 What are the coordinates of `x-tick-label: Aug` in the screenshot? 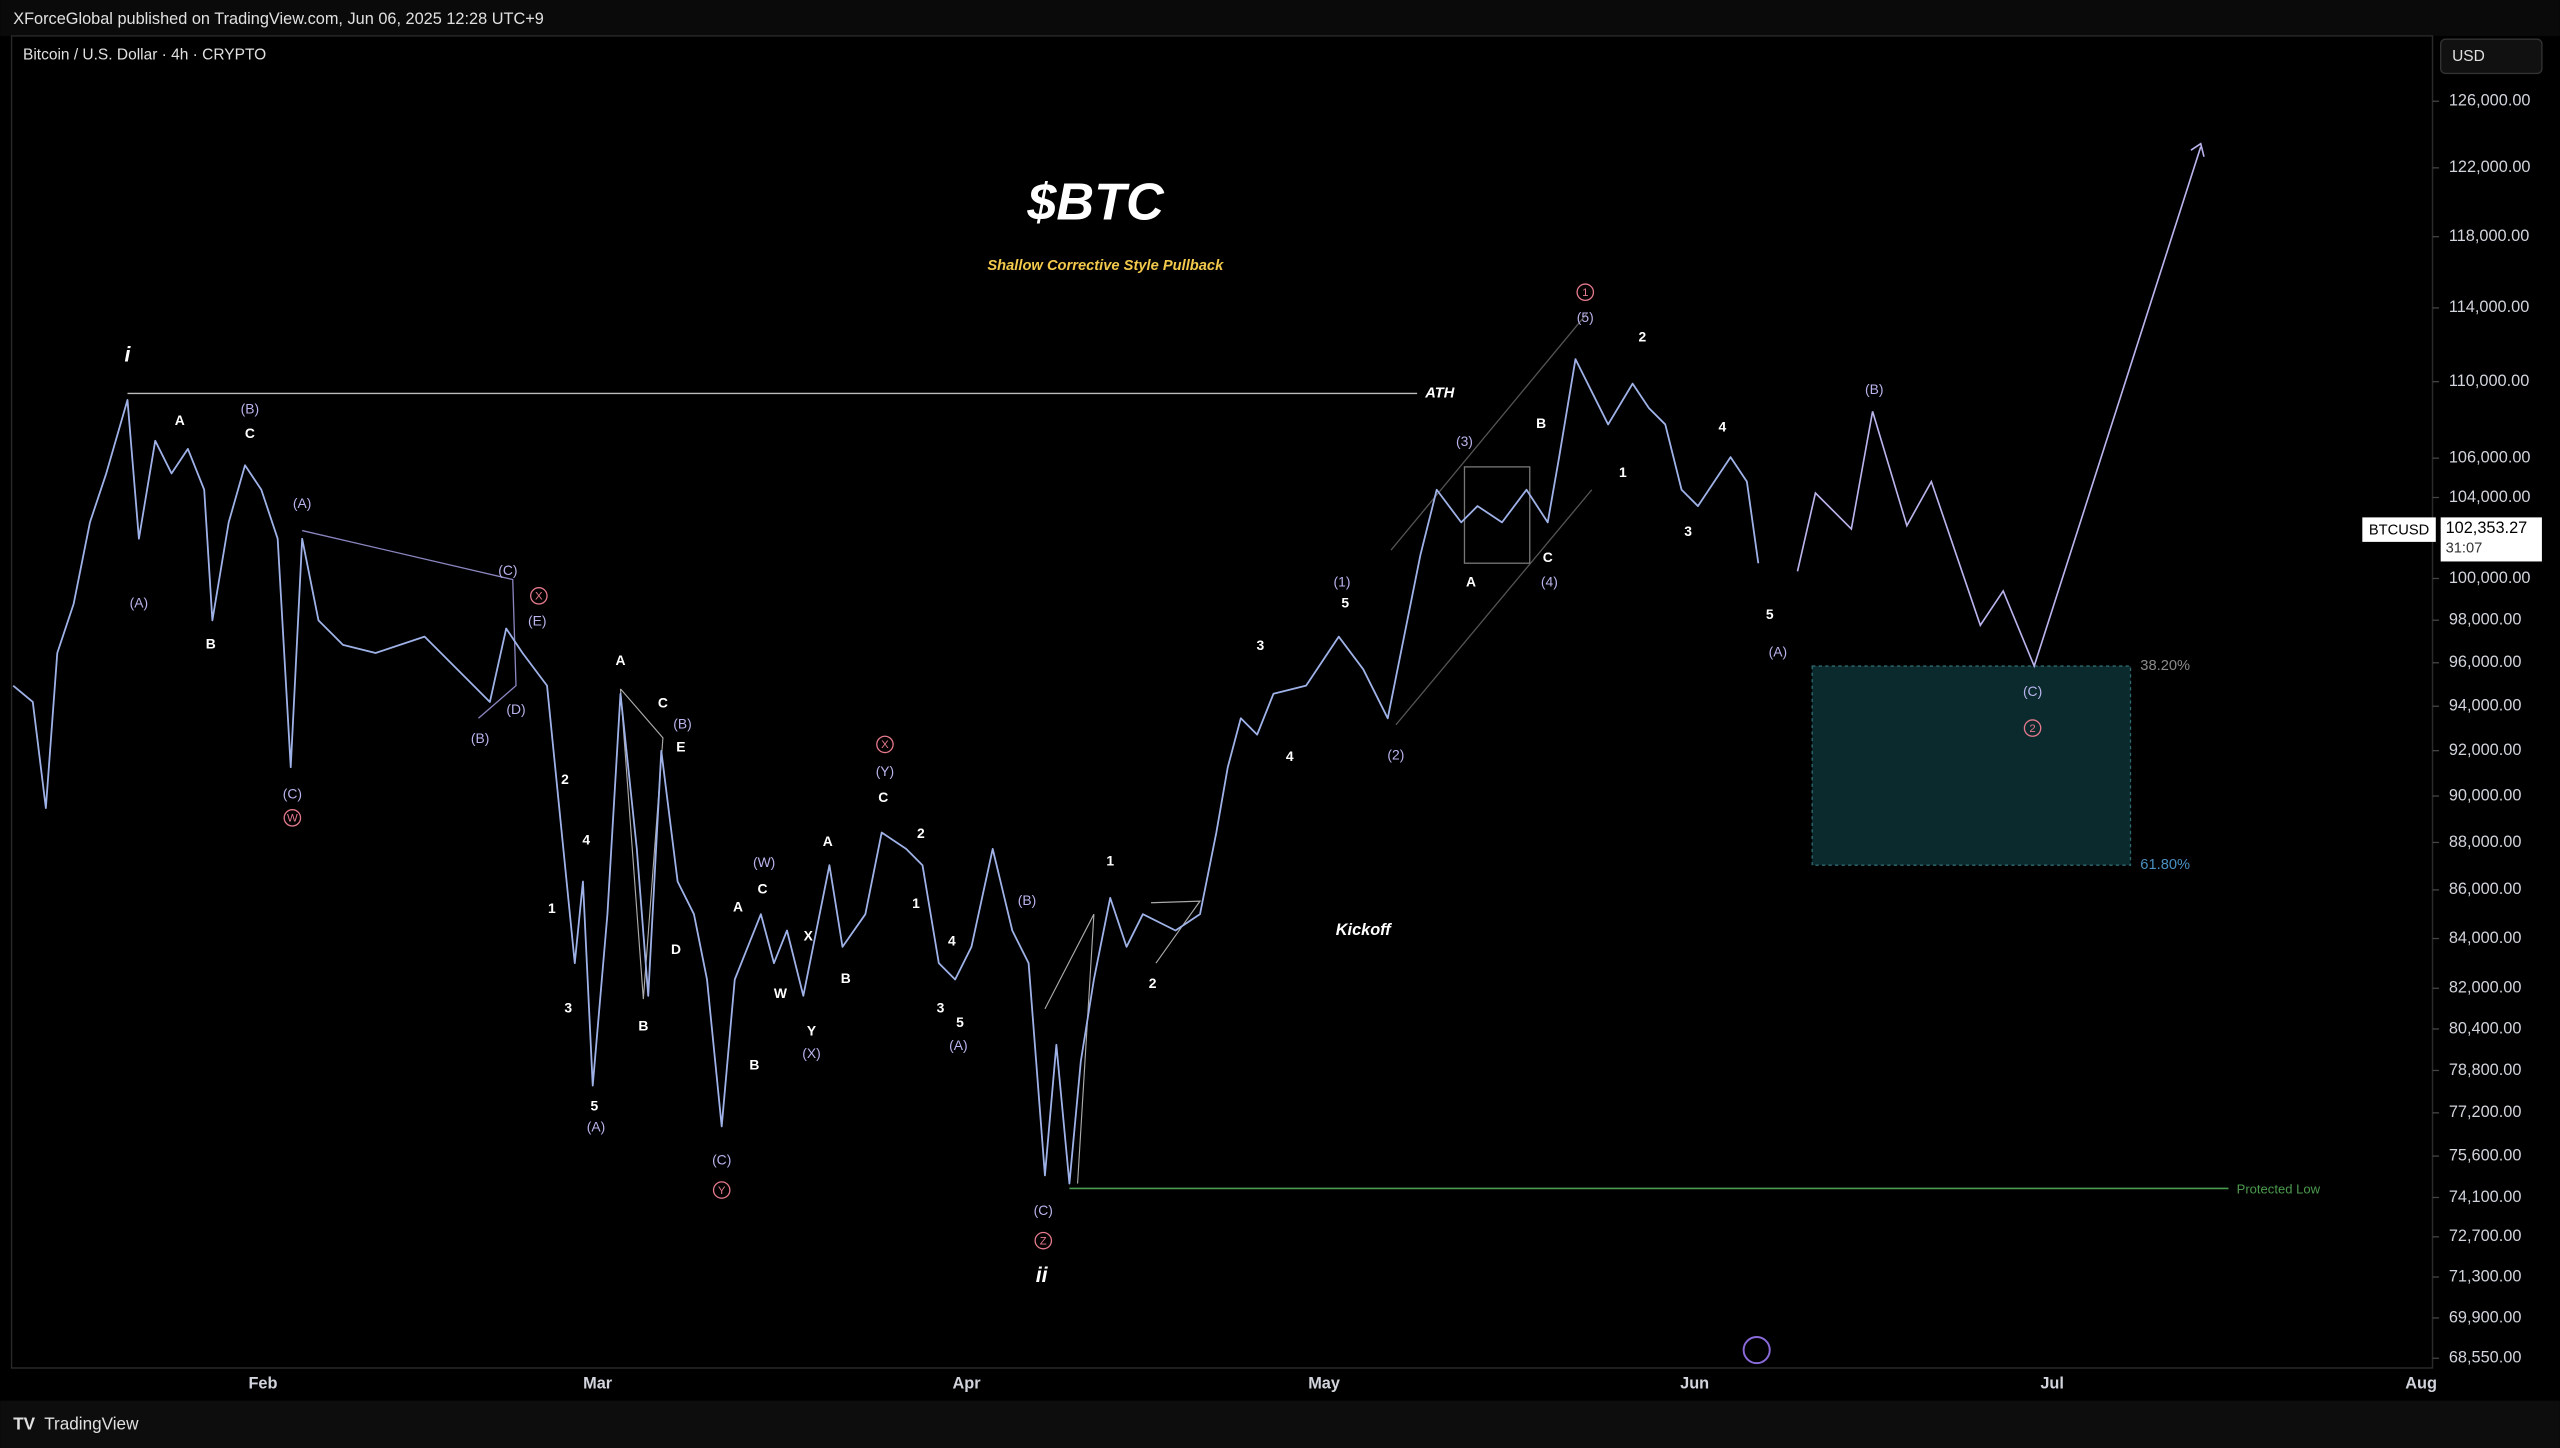 It's located at (2421, 1384).